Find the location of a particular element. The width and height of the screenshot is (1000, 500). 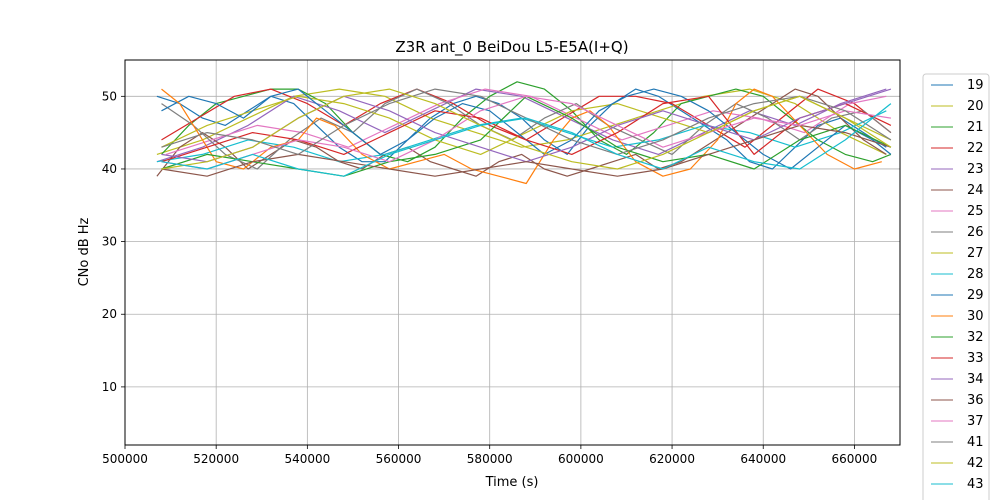

x-tick-label: 660000 is located at coordinates (855, 459).